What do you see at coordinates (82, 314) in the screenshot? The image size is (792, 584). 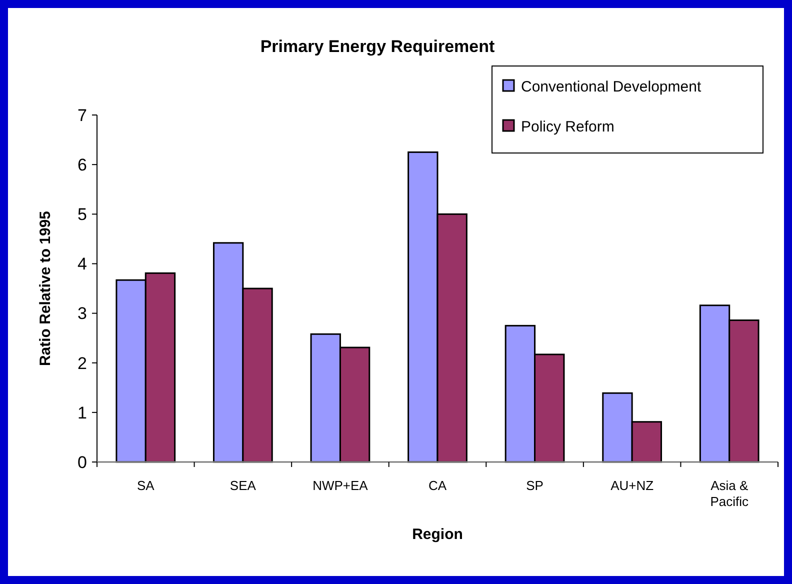 I see `y-tick-label: 3` at bounding box center [82, 314].